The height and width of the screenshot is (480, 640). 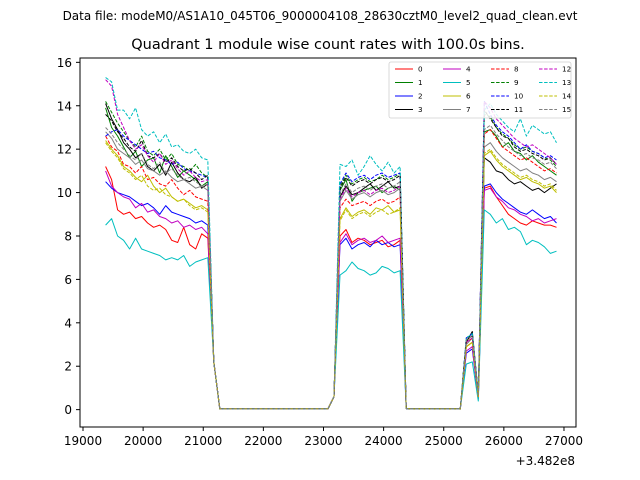 What do you see at coordinates (468, 96) in the screenshot?
I see `legend-label-6: 6` at bounding box center [468, 96].